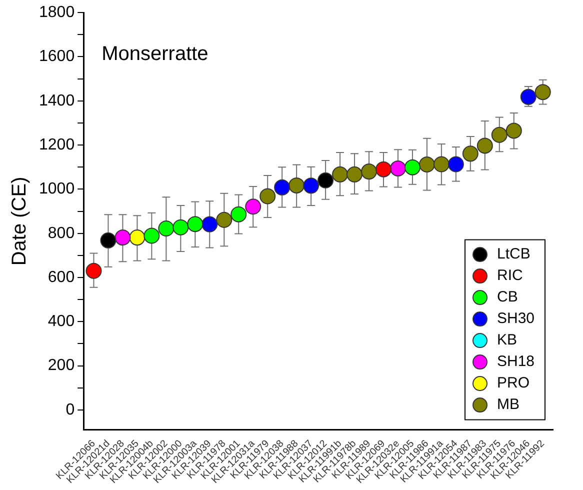 The width and height of the screenshot is (583, 490). What do you see at coordinates (19, 221) in the screenshot?
I see `y-axis-title: Date (CE)` at bounding box center [19, 221].